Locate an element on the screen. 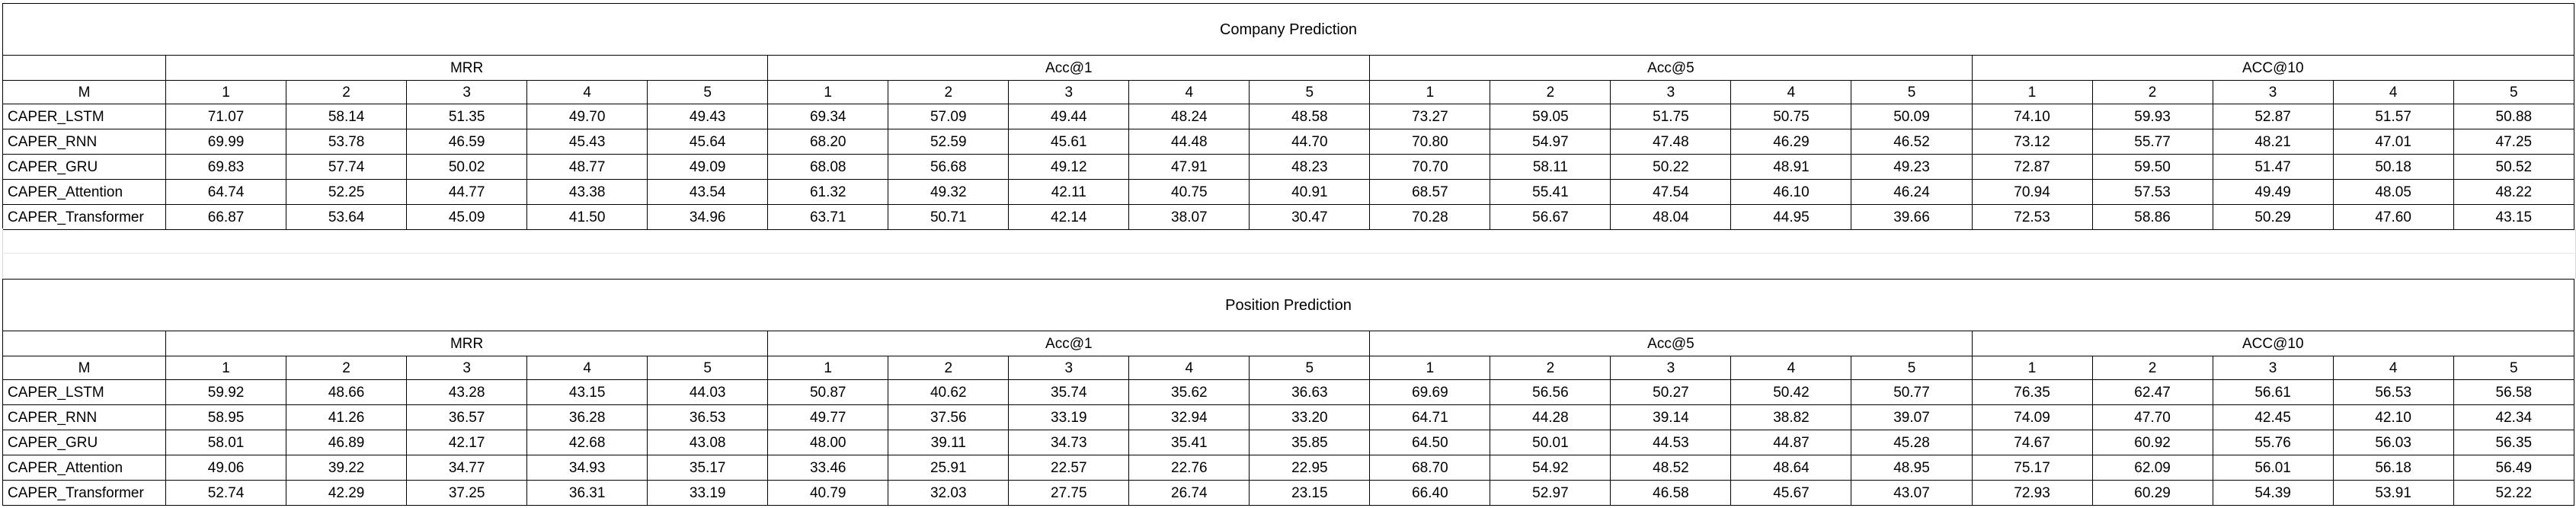 The width and height of the screenshot is (2576, 508). score-cell: 43.15 is located at coordinates (2514, 217).